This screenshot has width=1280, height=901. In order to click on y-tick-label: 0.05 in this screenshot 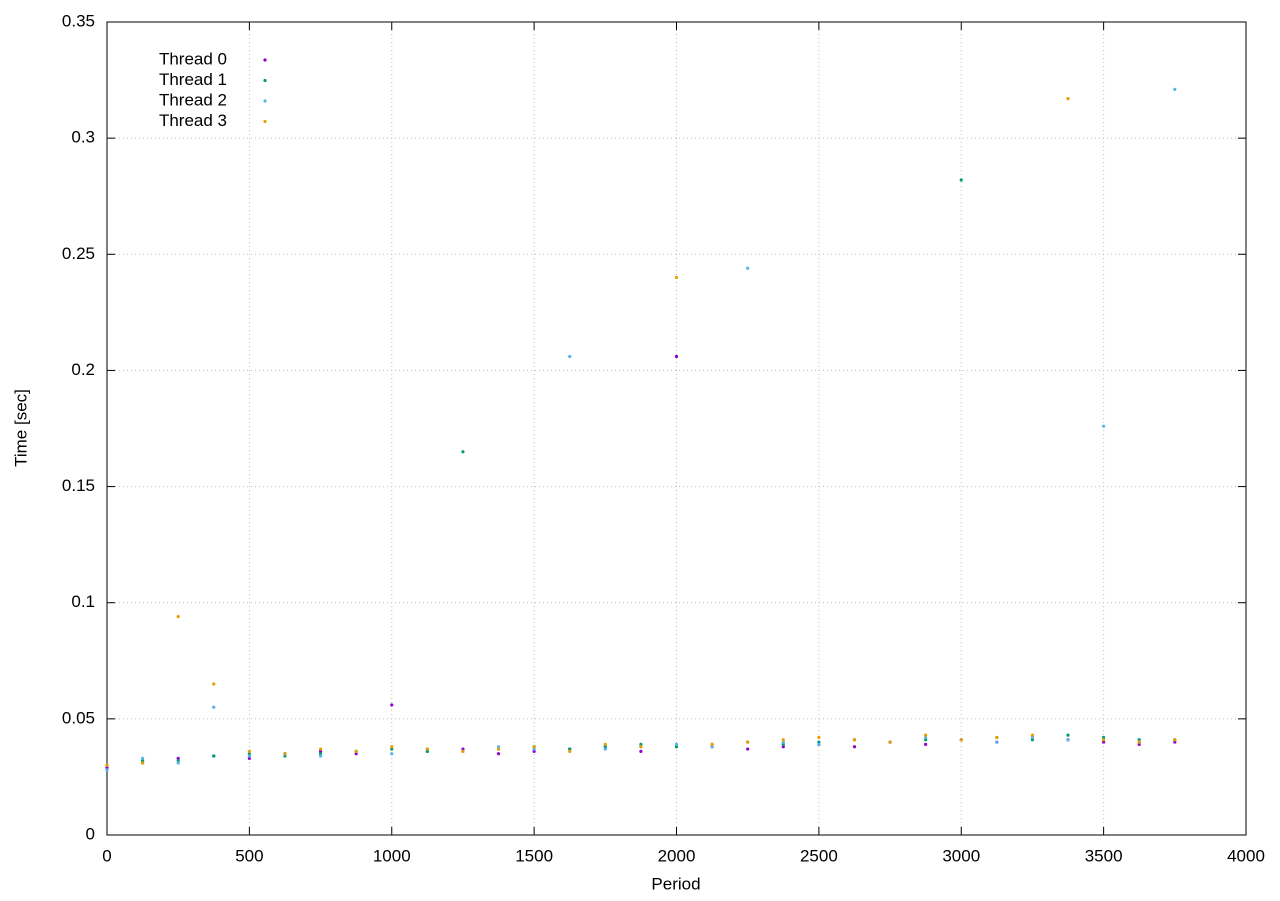, I will do `click(78, 717)`.